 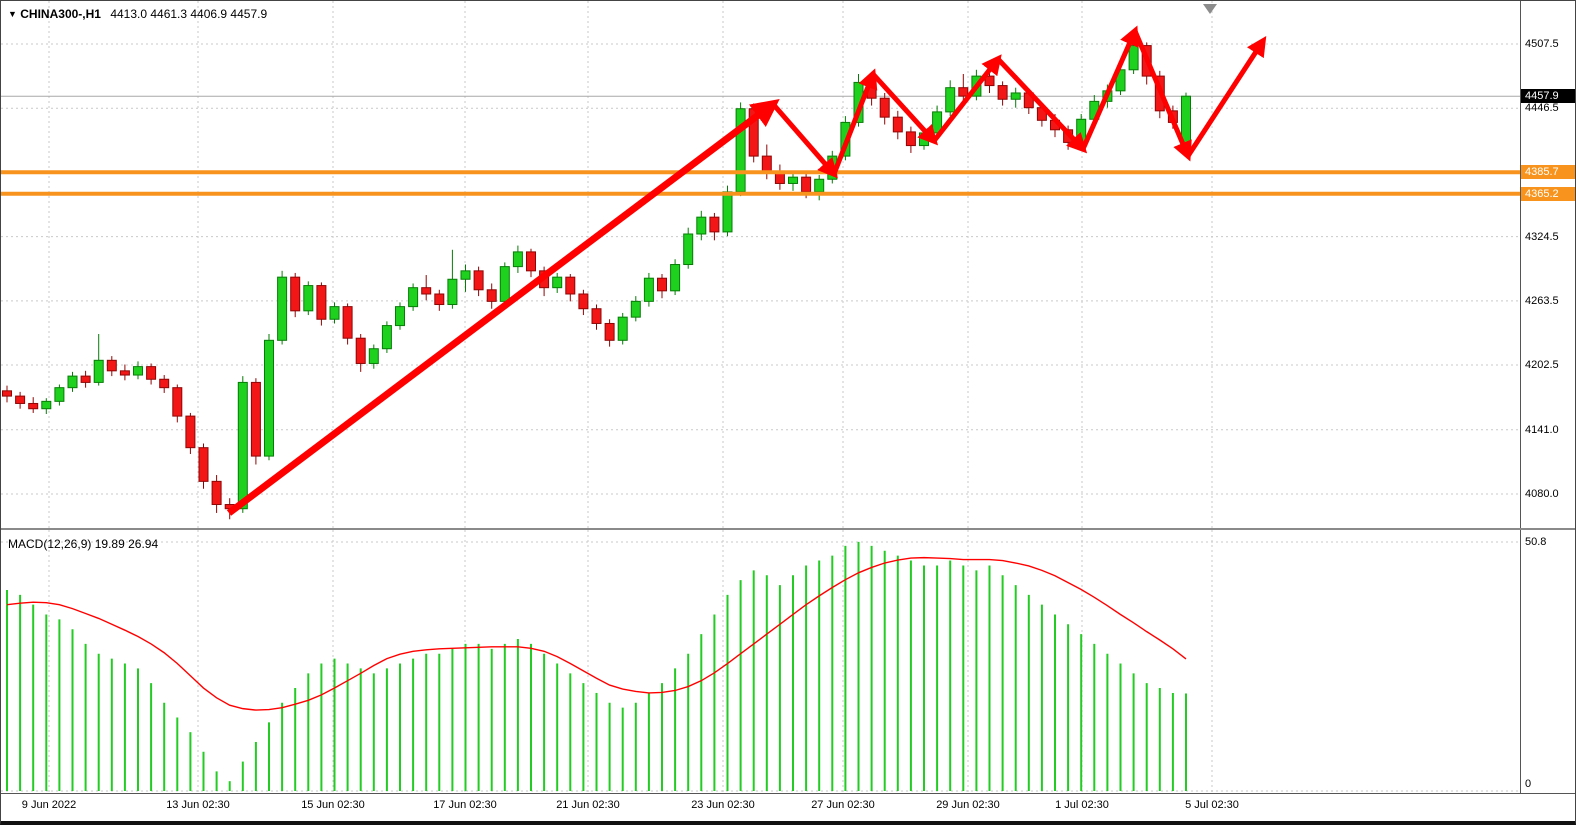 What do you see at coordinates (1542, 493) in the screenshot?
I see `price-tick-label: 4080.0` at bounding box center [1542, 493].